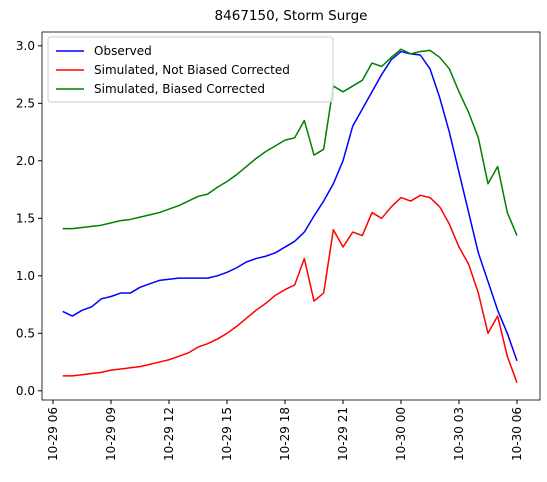  Describe the element at coordinates (459, 434) in the screenshot. I see `x-tick-label: 10-30 03` at that location.